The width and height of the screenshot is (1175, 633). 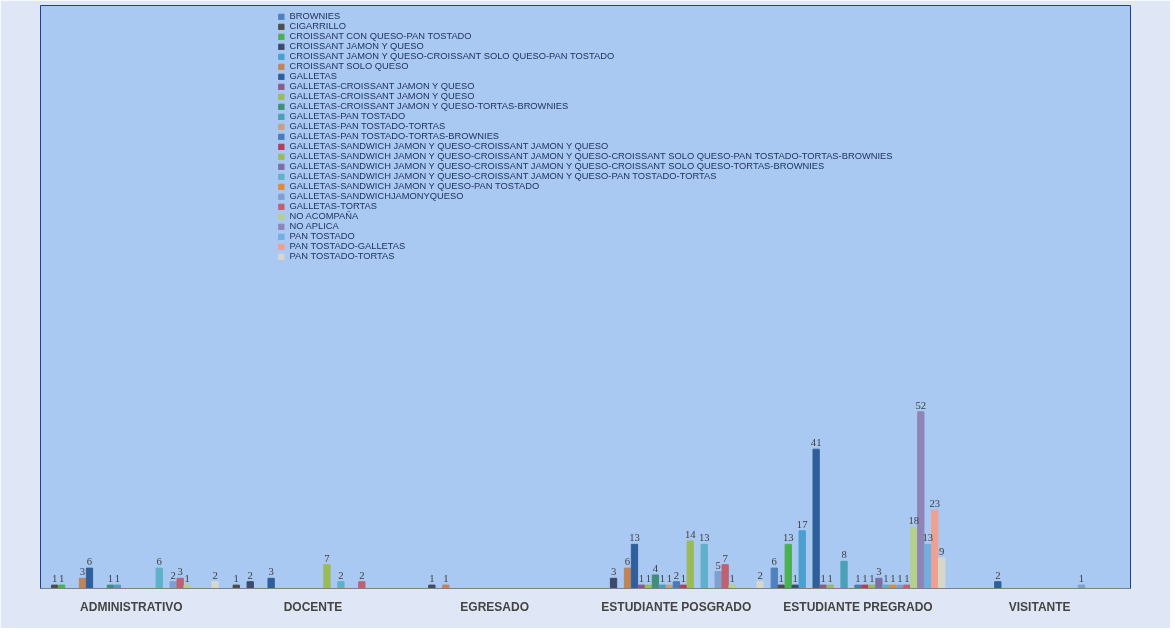 I want to click on x-tick-label: ADMINISTRATIVO, so click(x=131, y=606).